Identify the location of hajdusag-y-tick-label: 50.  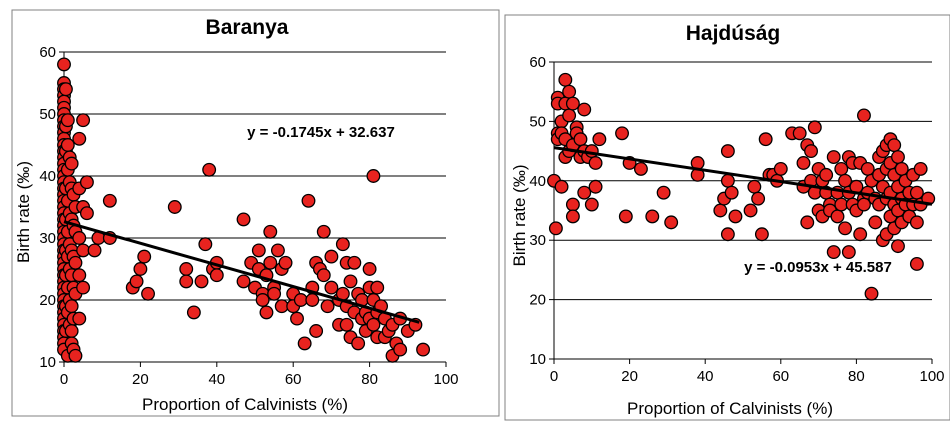
(537, 121).